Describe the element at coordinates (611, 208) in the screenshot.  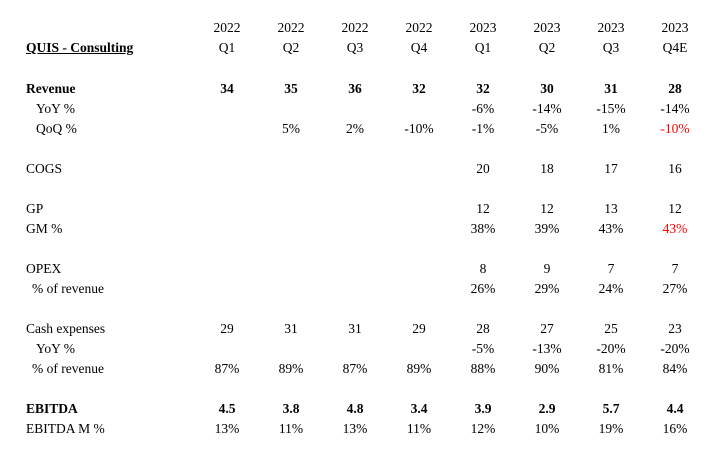
I see `table-cell: 13` at that location.